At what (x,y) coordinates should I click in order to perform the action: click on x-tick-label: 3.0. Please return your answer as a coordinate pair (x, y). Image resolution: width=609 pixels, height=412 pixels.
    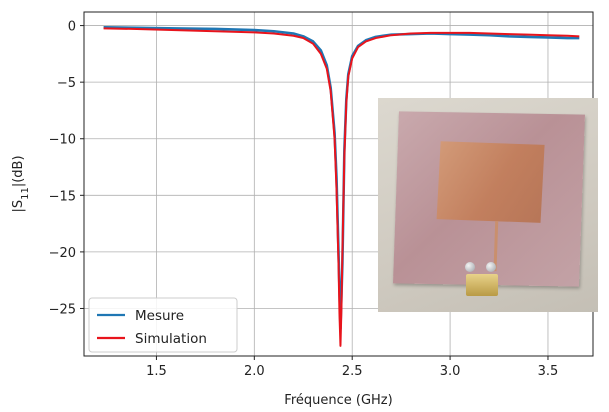
    Looking at the image, I should click on (450, 371).